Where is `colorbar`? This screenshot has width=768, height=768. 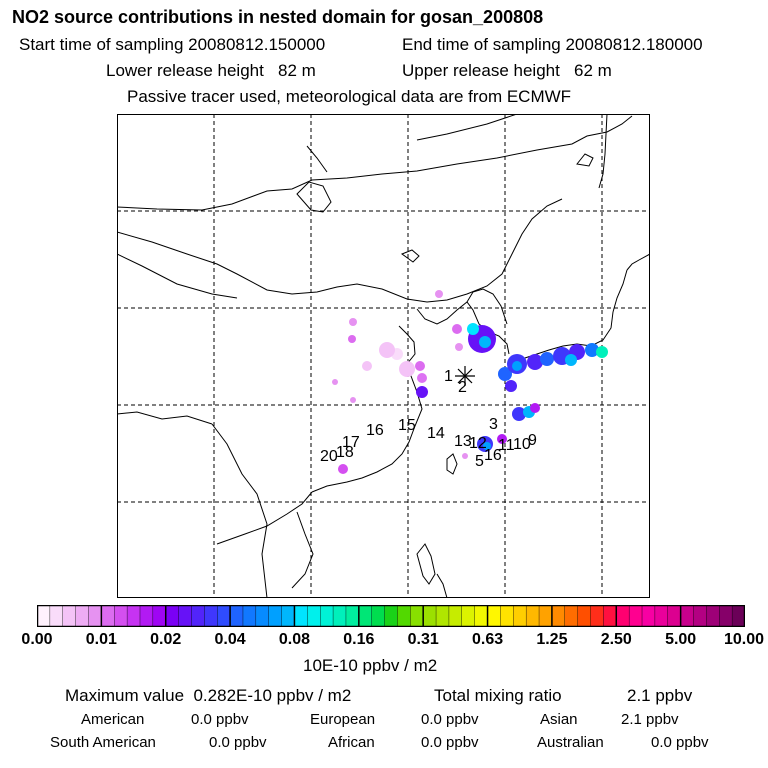 colorbar is located at coordinates (391, 616).